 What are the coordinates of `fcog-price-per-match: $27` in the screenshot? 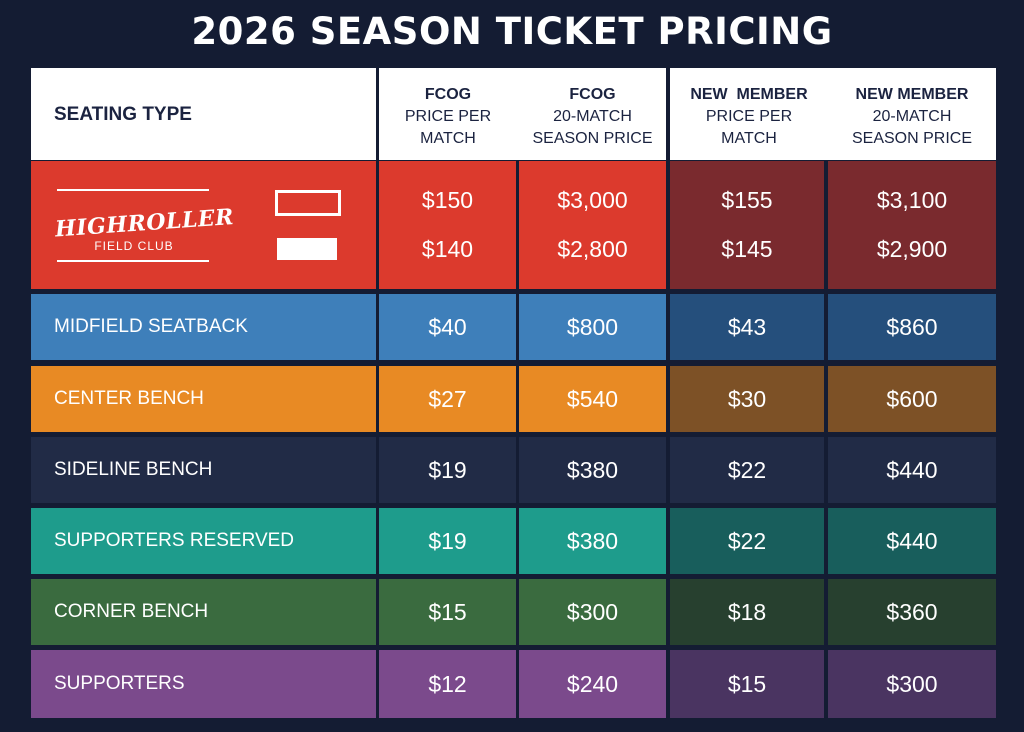 It's located at (447, 399).